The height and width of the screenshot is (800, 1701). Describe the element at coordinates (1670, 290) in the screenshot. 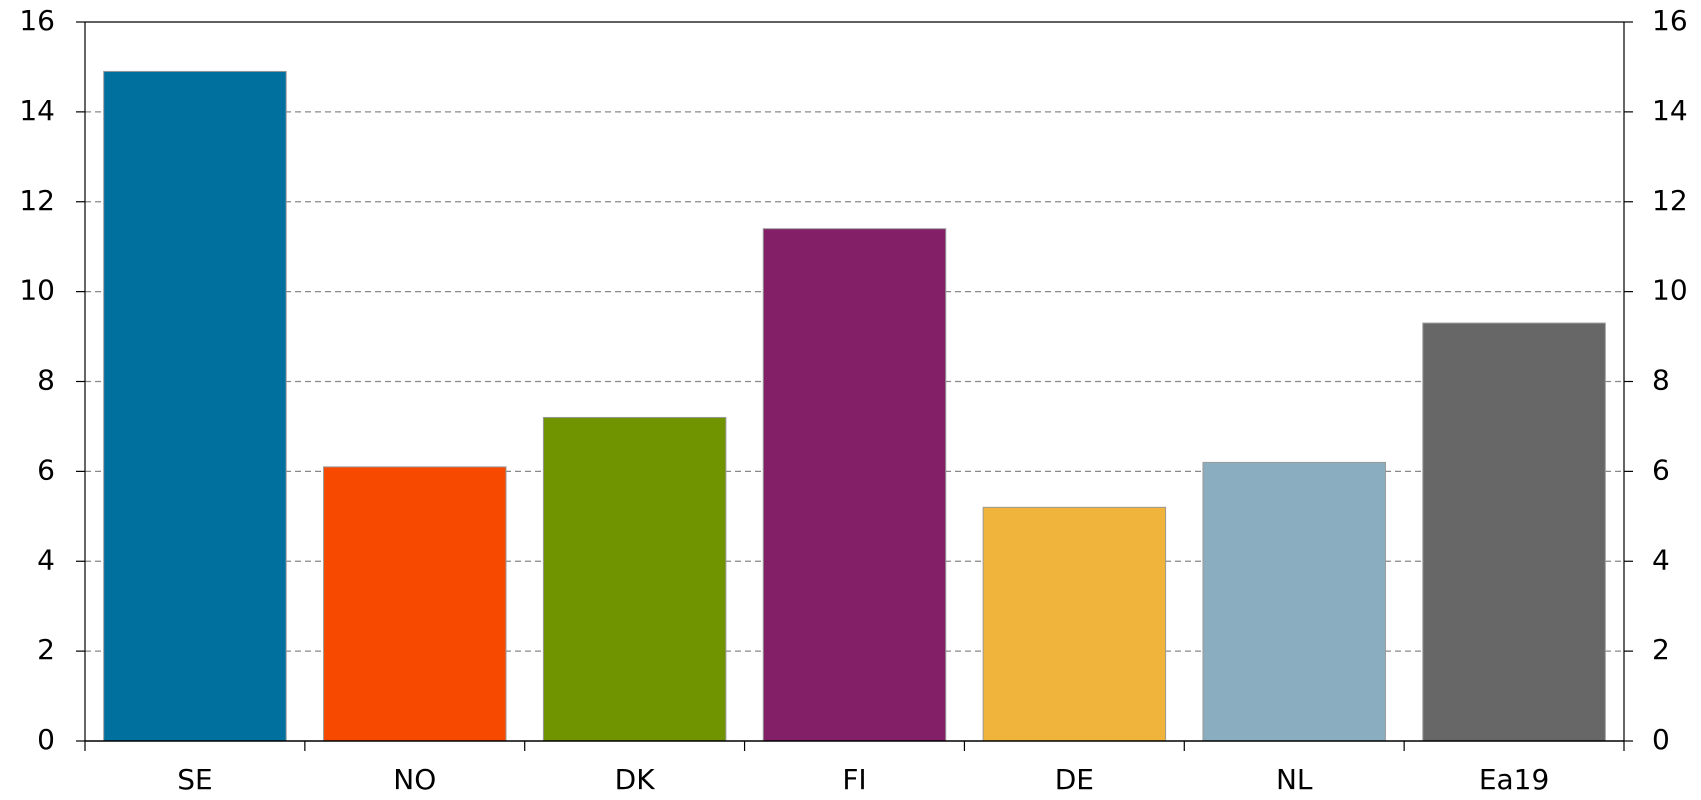

I see `y2-tick-label: 10` at that location.